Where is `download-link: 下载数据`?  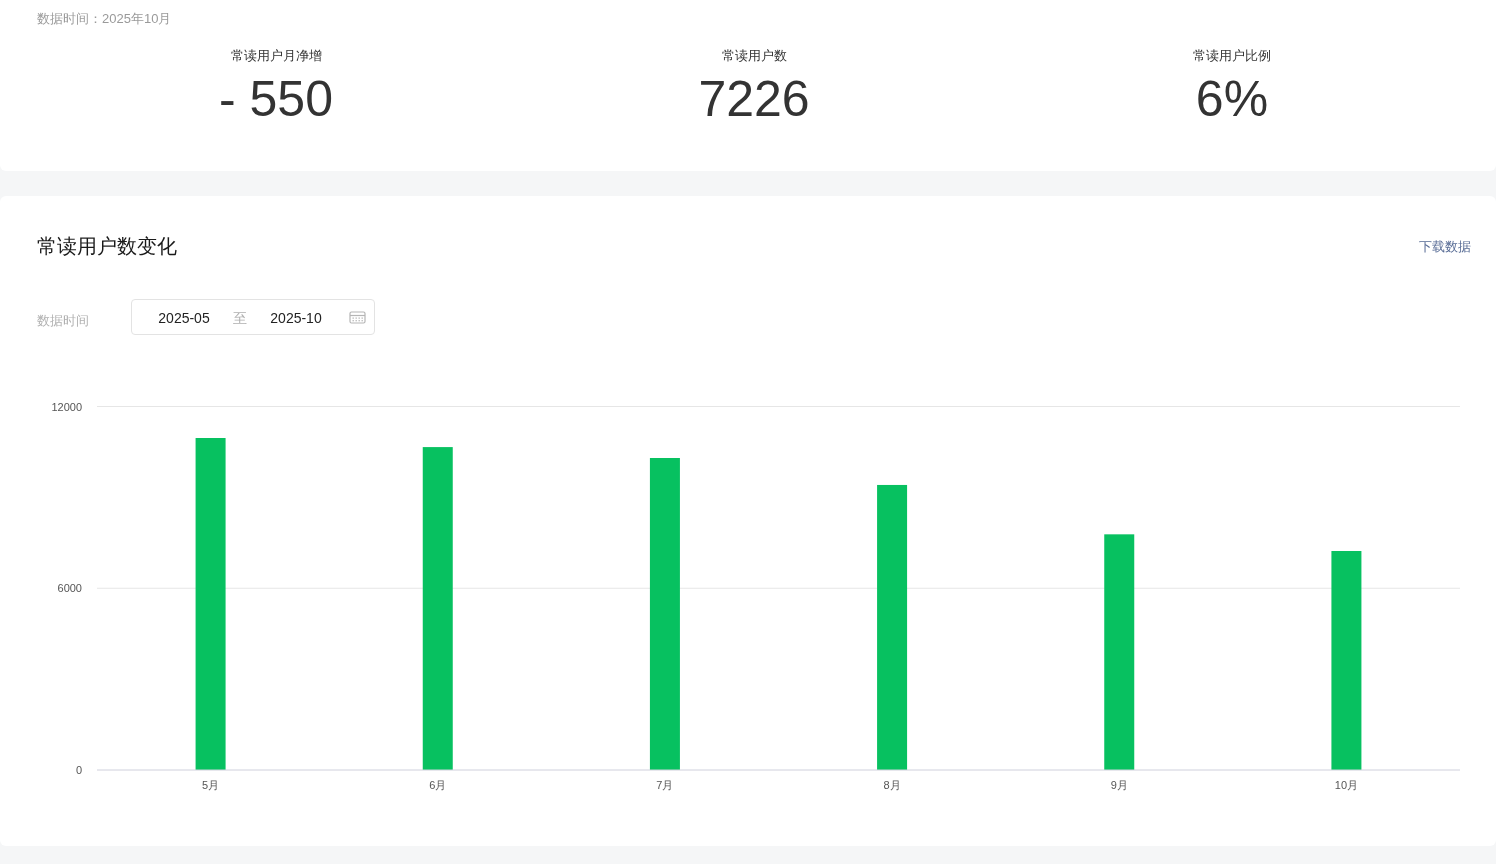 download-link: 下载数据 is located at coordinates (1445, 246).